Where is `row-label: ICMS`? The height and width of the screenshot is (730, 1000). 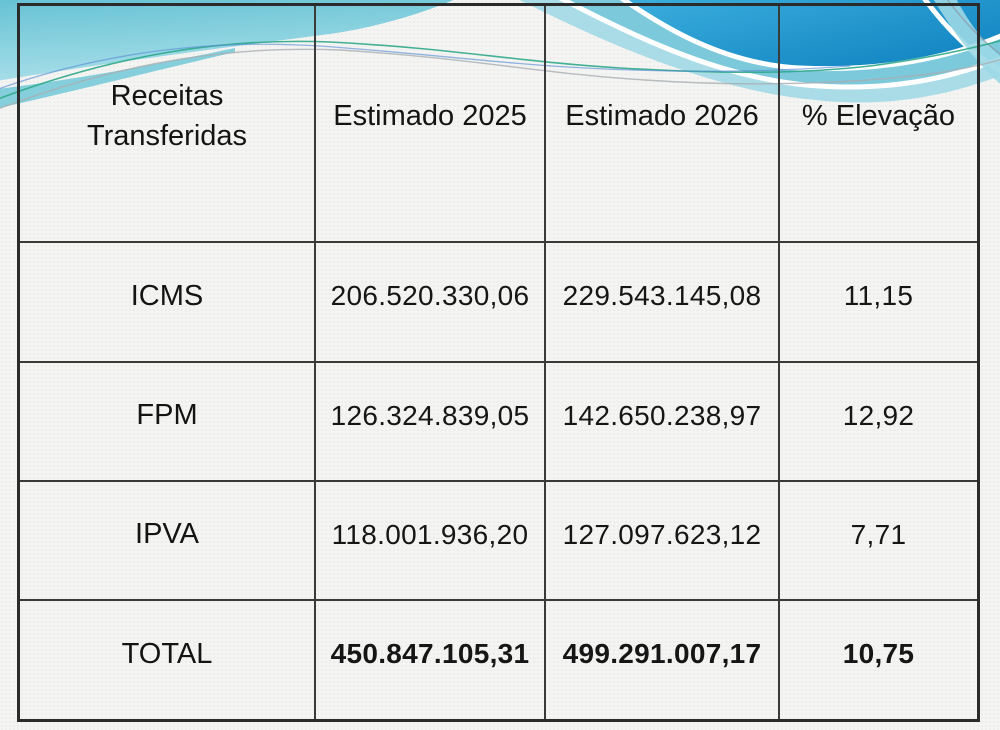 row-label: ICMS is located at coordinates (168, 303).